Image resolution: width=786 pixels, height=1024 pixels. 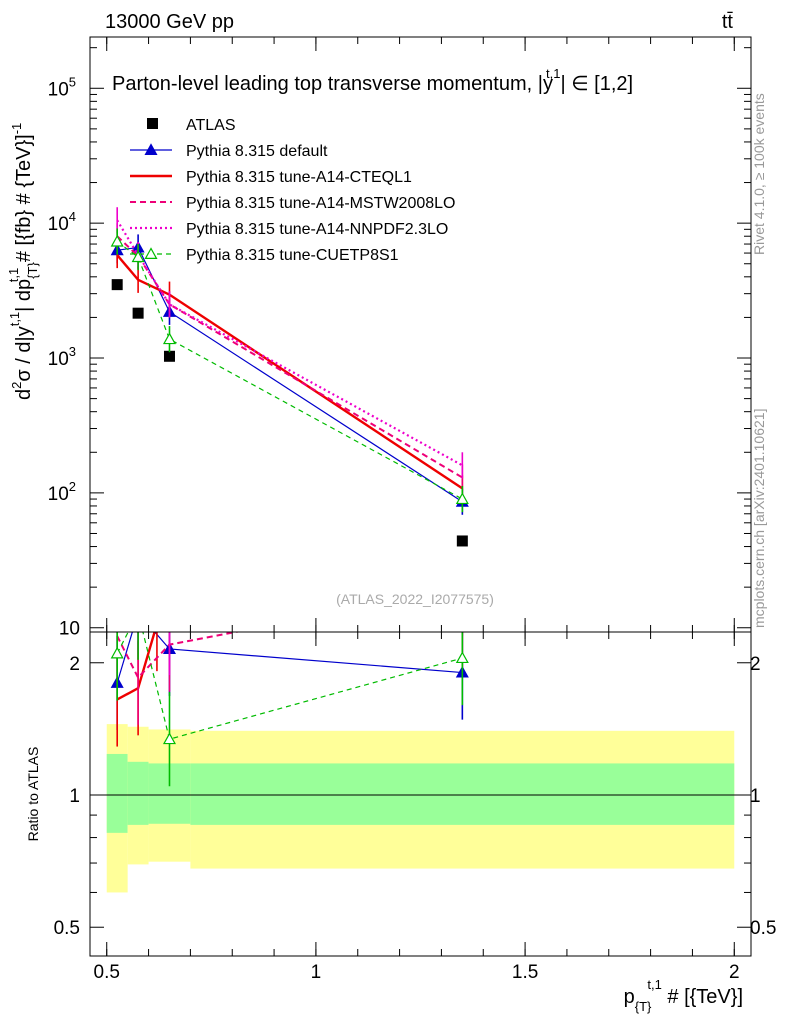 What do you see at coordinates (107, 972) in the screenshot?
I see `x-tick-label: 0.5` at bounding box center [107, 972].